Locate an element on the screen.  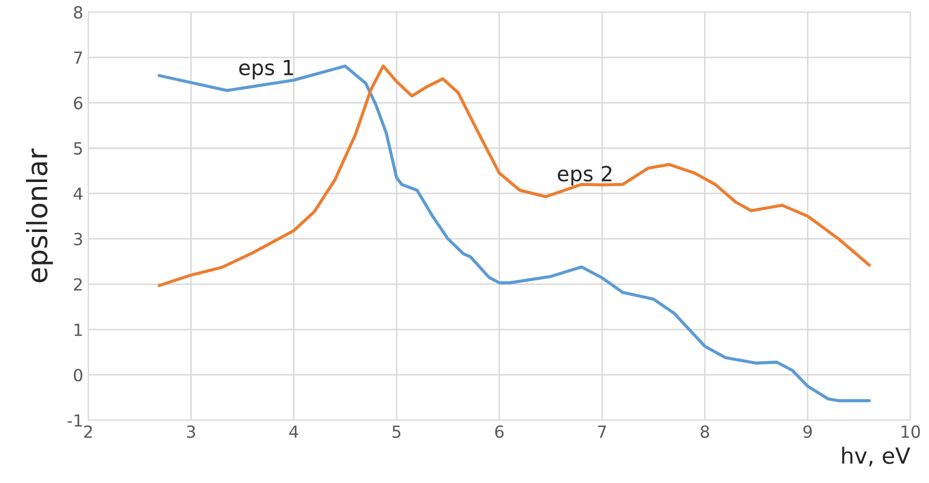
x-tick-label: 5 is located at coordinates (396, 432).